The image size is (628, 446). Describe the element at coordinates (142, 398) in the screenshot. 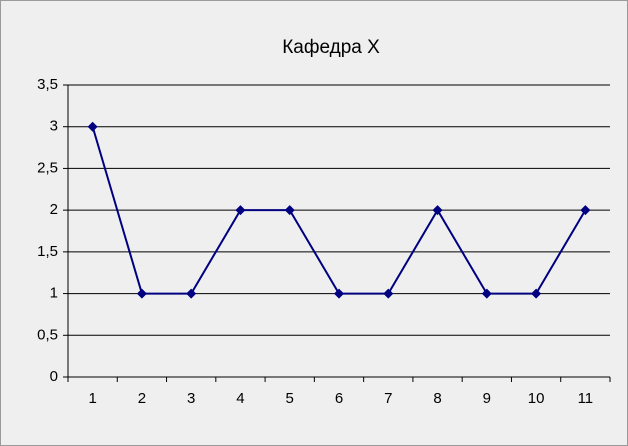

I see `x-tick-label: 2` at that location.